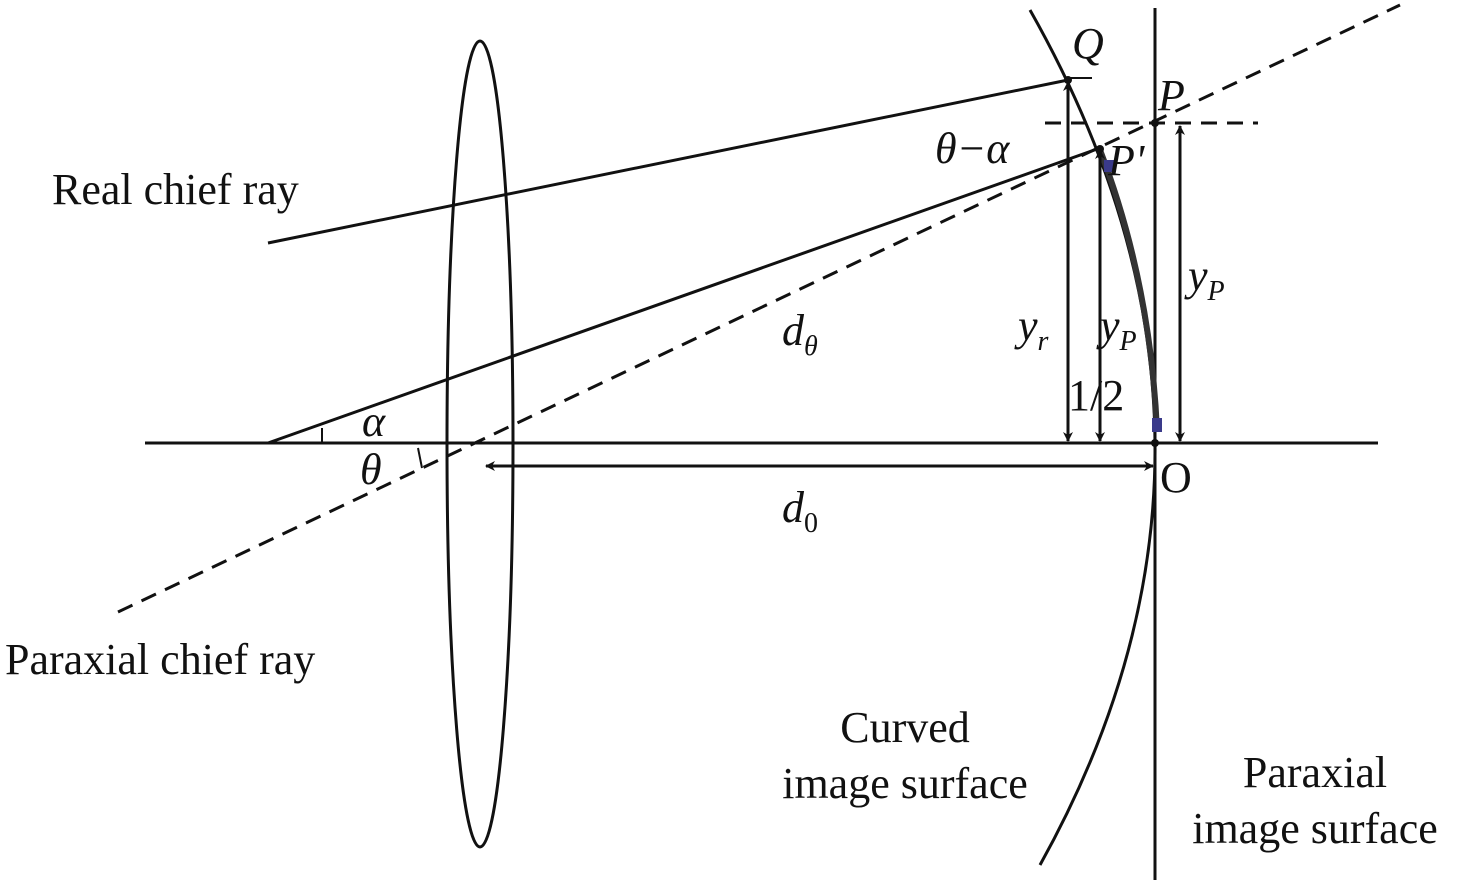 This screenshot has width=1476, height=886. I want to click on p-prime-label: P', so click(1126, 160).